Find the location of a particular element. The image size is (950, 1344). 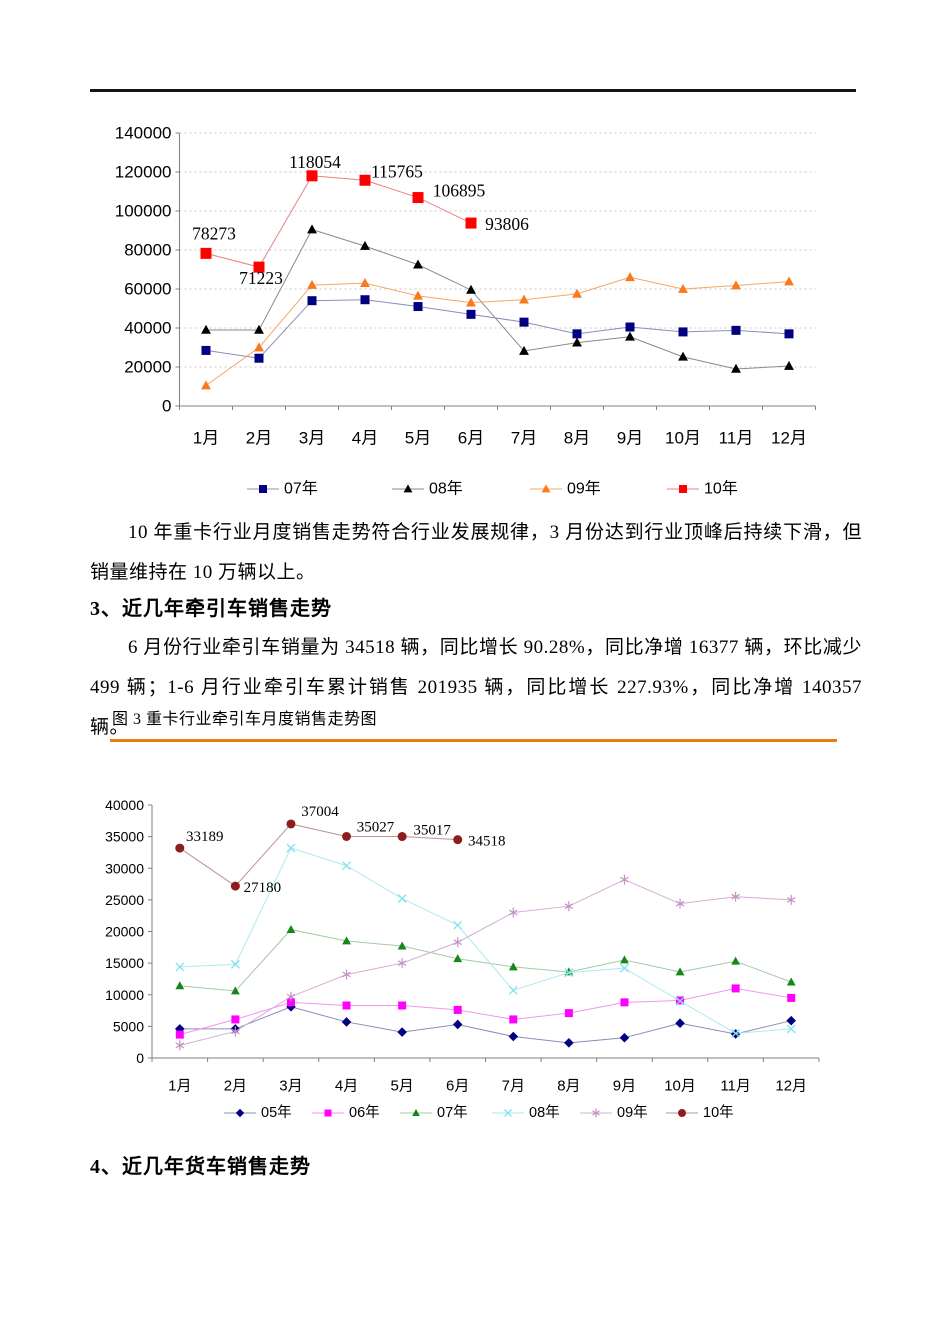

data-label: 35027 is located at coordinates (376, 827).